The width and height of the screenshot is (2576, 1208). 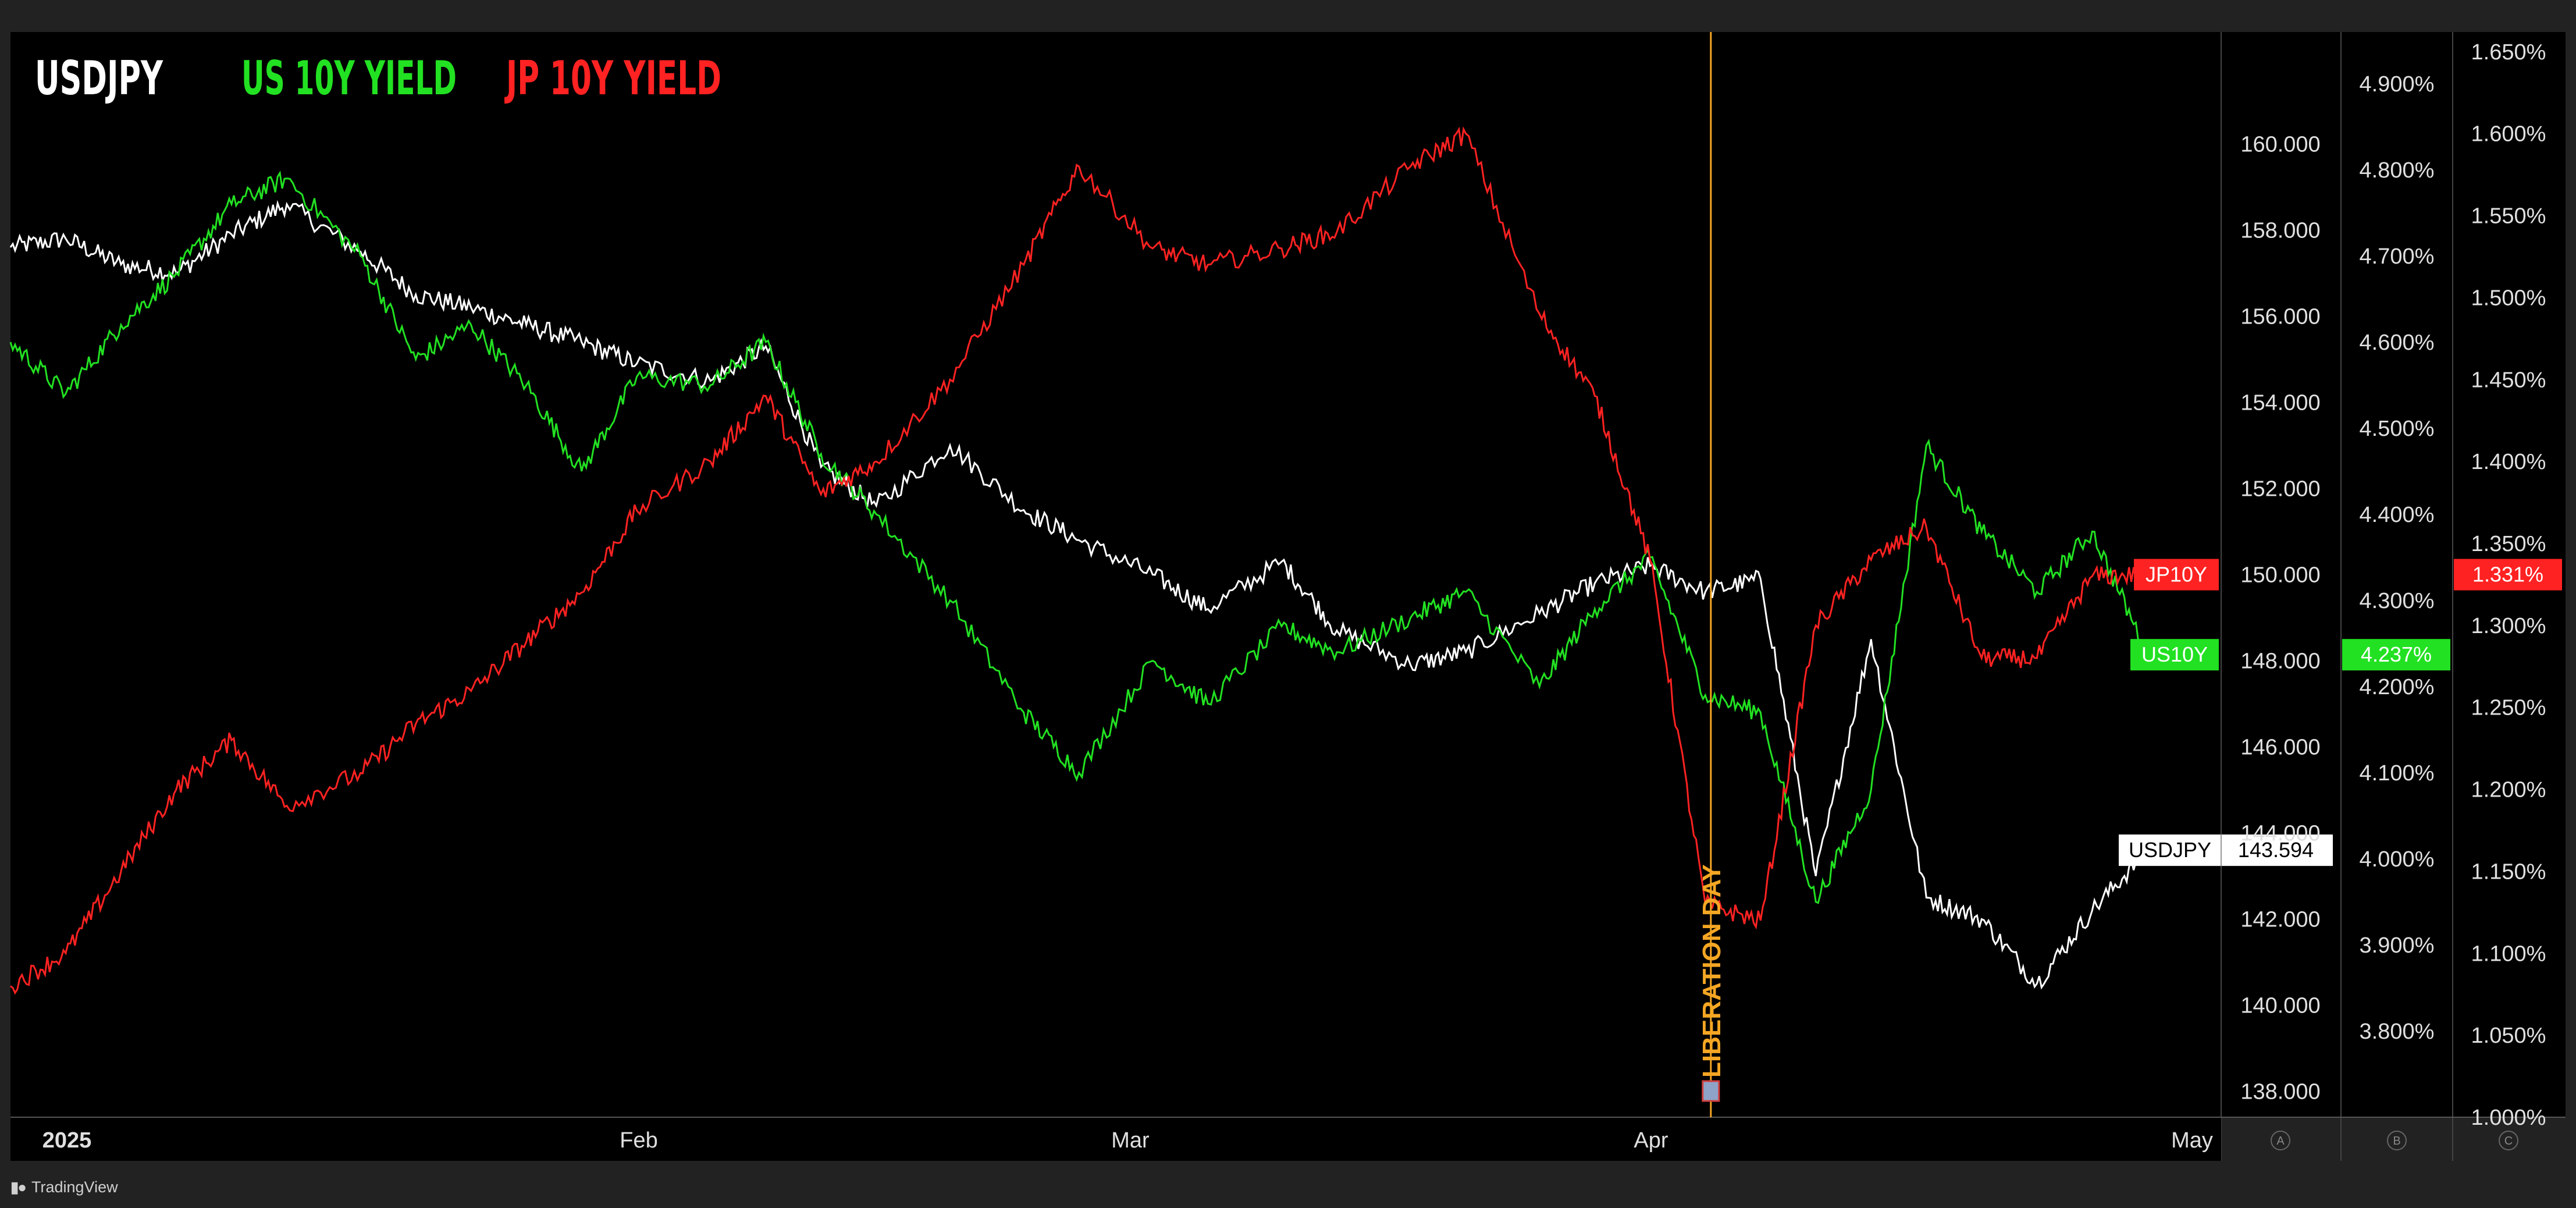 What do you see at coordinates (2398, 429) in the screenshot?
I see `us10y-axis-tick: 4.500%` at bounding box center [2398, 429].